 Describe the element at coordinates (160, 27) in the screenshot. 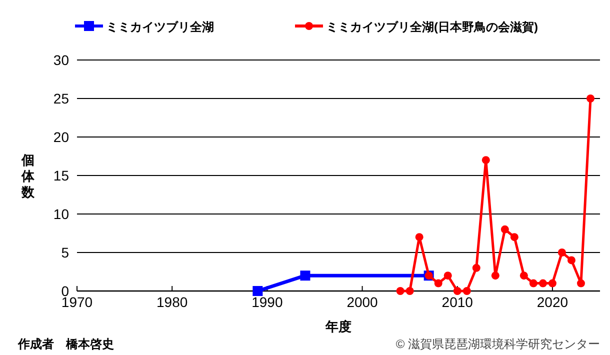

I see `legend-label: ミミカイツブリ全湖` at that location.